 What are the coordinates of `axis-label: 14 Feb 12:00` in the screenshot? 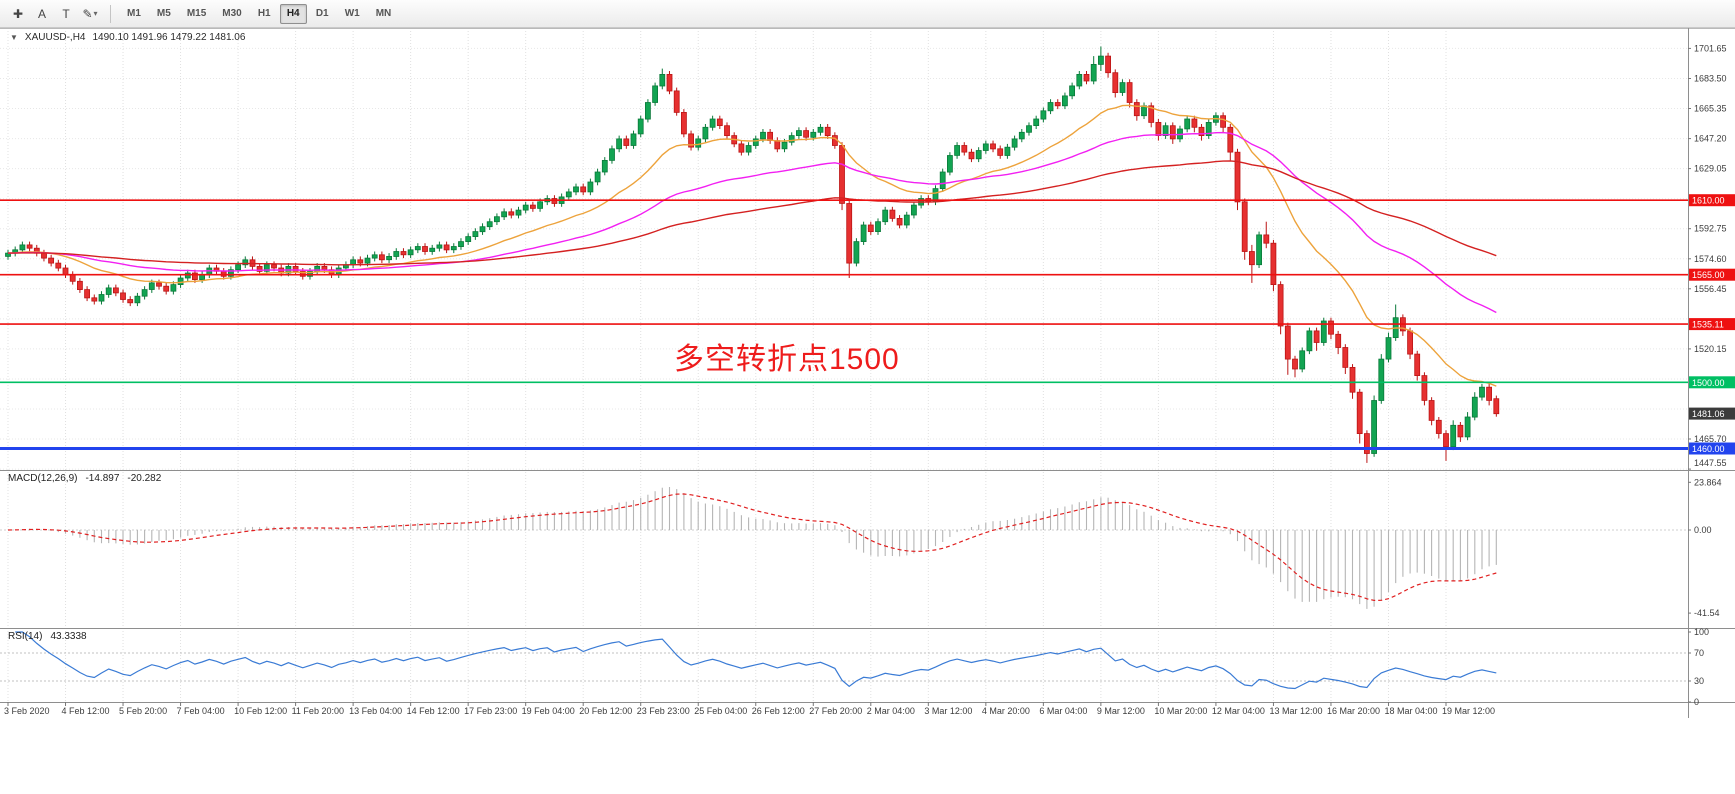 It's located at (433, 711).